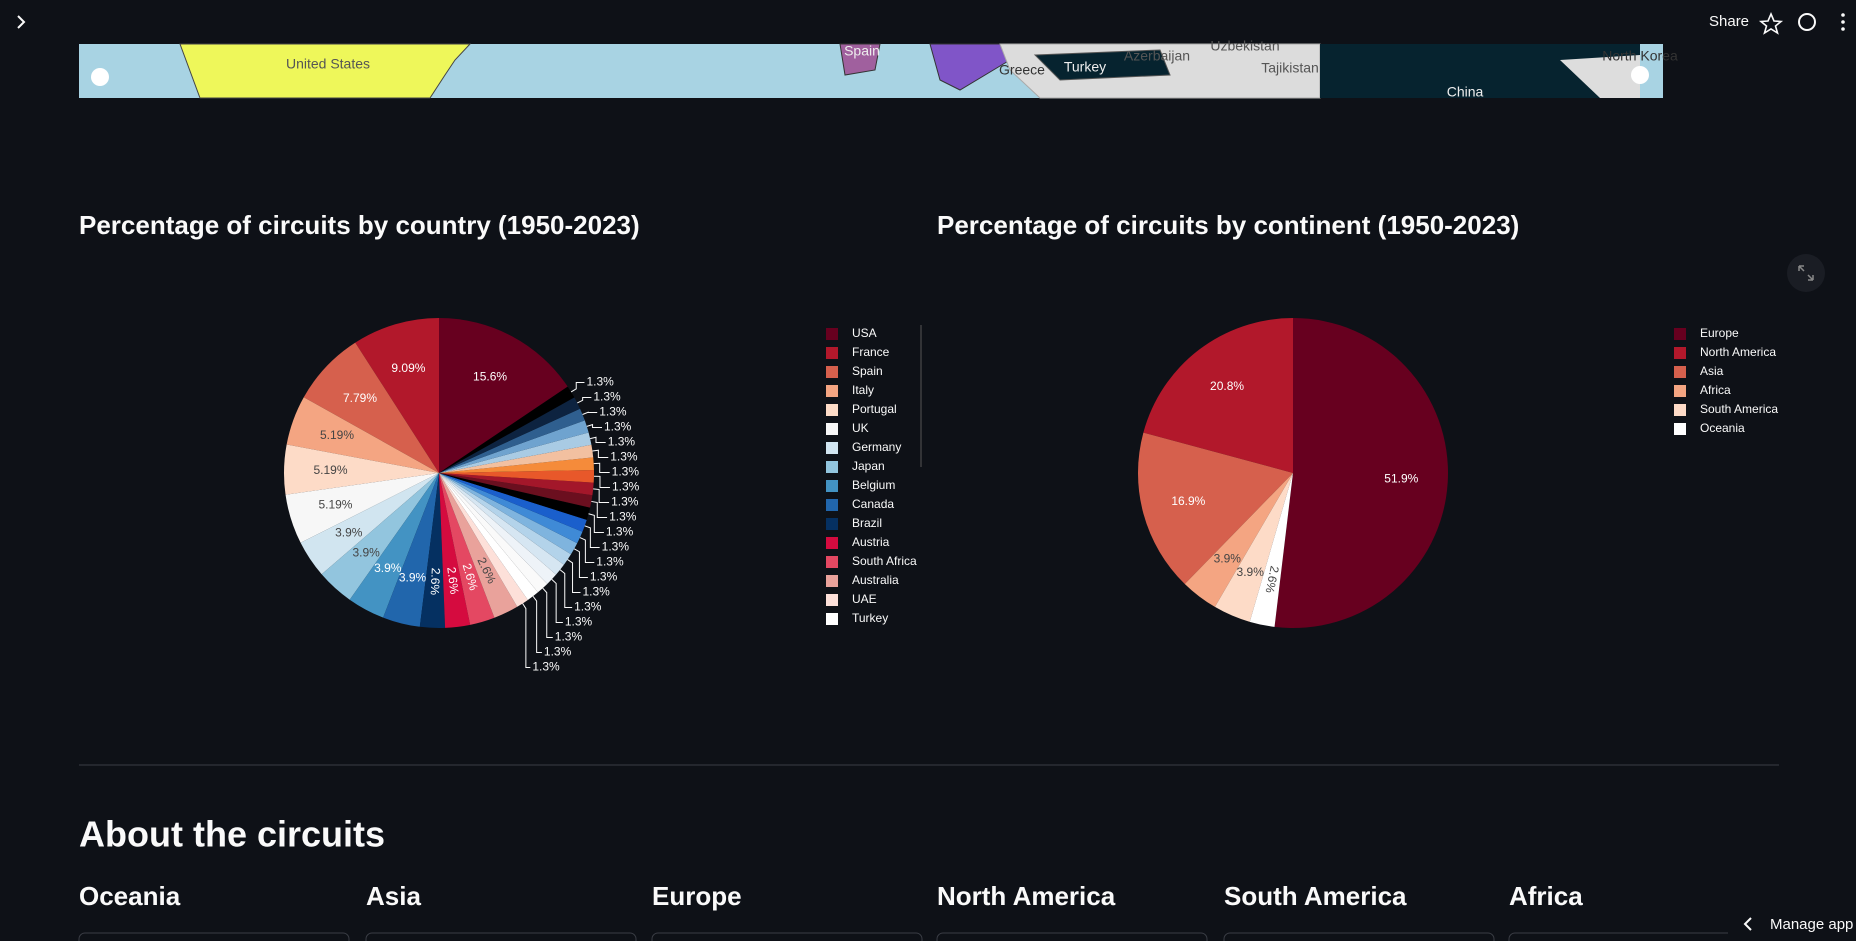 Image resolution: width=1856 pixels, height=941 pixels. What do you see at coordinates (1806, 273) in the screenshot?
I see `fullscreen-button` at bounding box center [1806, 273].